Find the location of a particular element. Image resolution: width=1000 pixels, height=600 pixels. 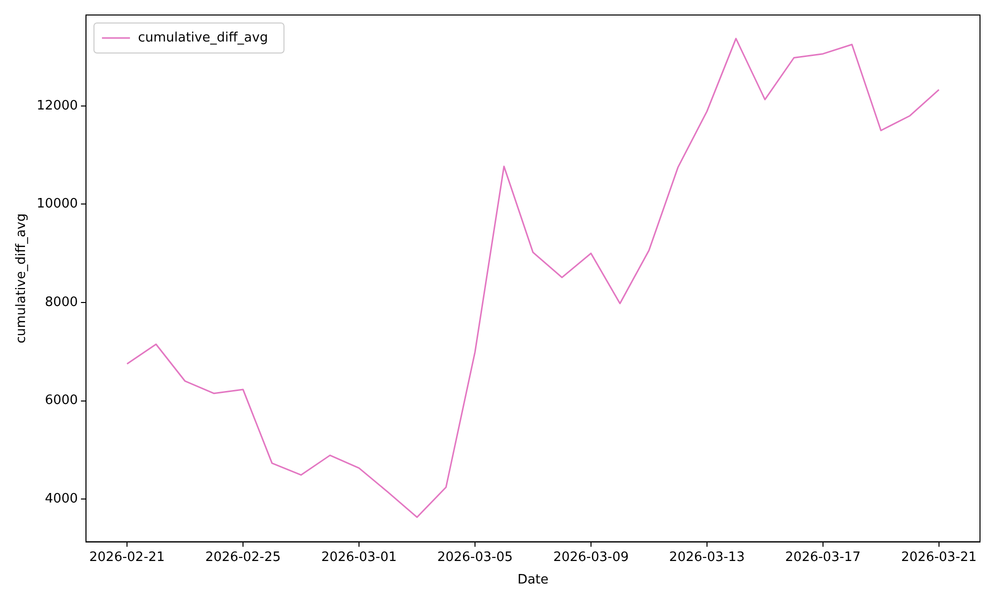

x-tick-label: 2026-03-17 is located at coordinates (823, 557).